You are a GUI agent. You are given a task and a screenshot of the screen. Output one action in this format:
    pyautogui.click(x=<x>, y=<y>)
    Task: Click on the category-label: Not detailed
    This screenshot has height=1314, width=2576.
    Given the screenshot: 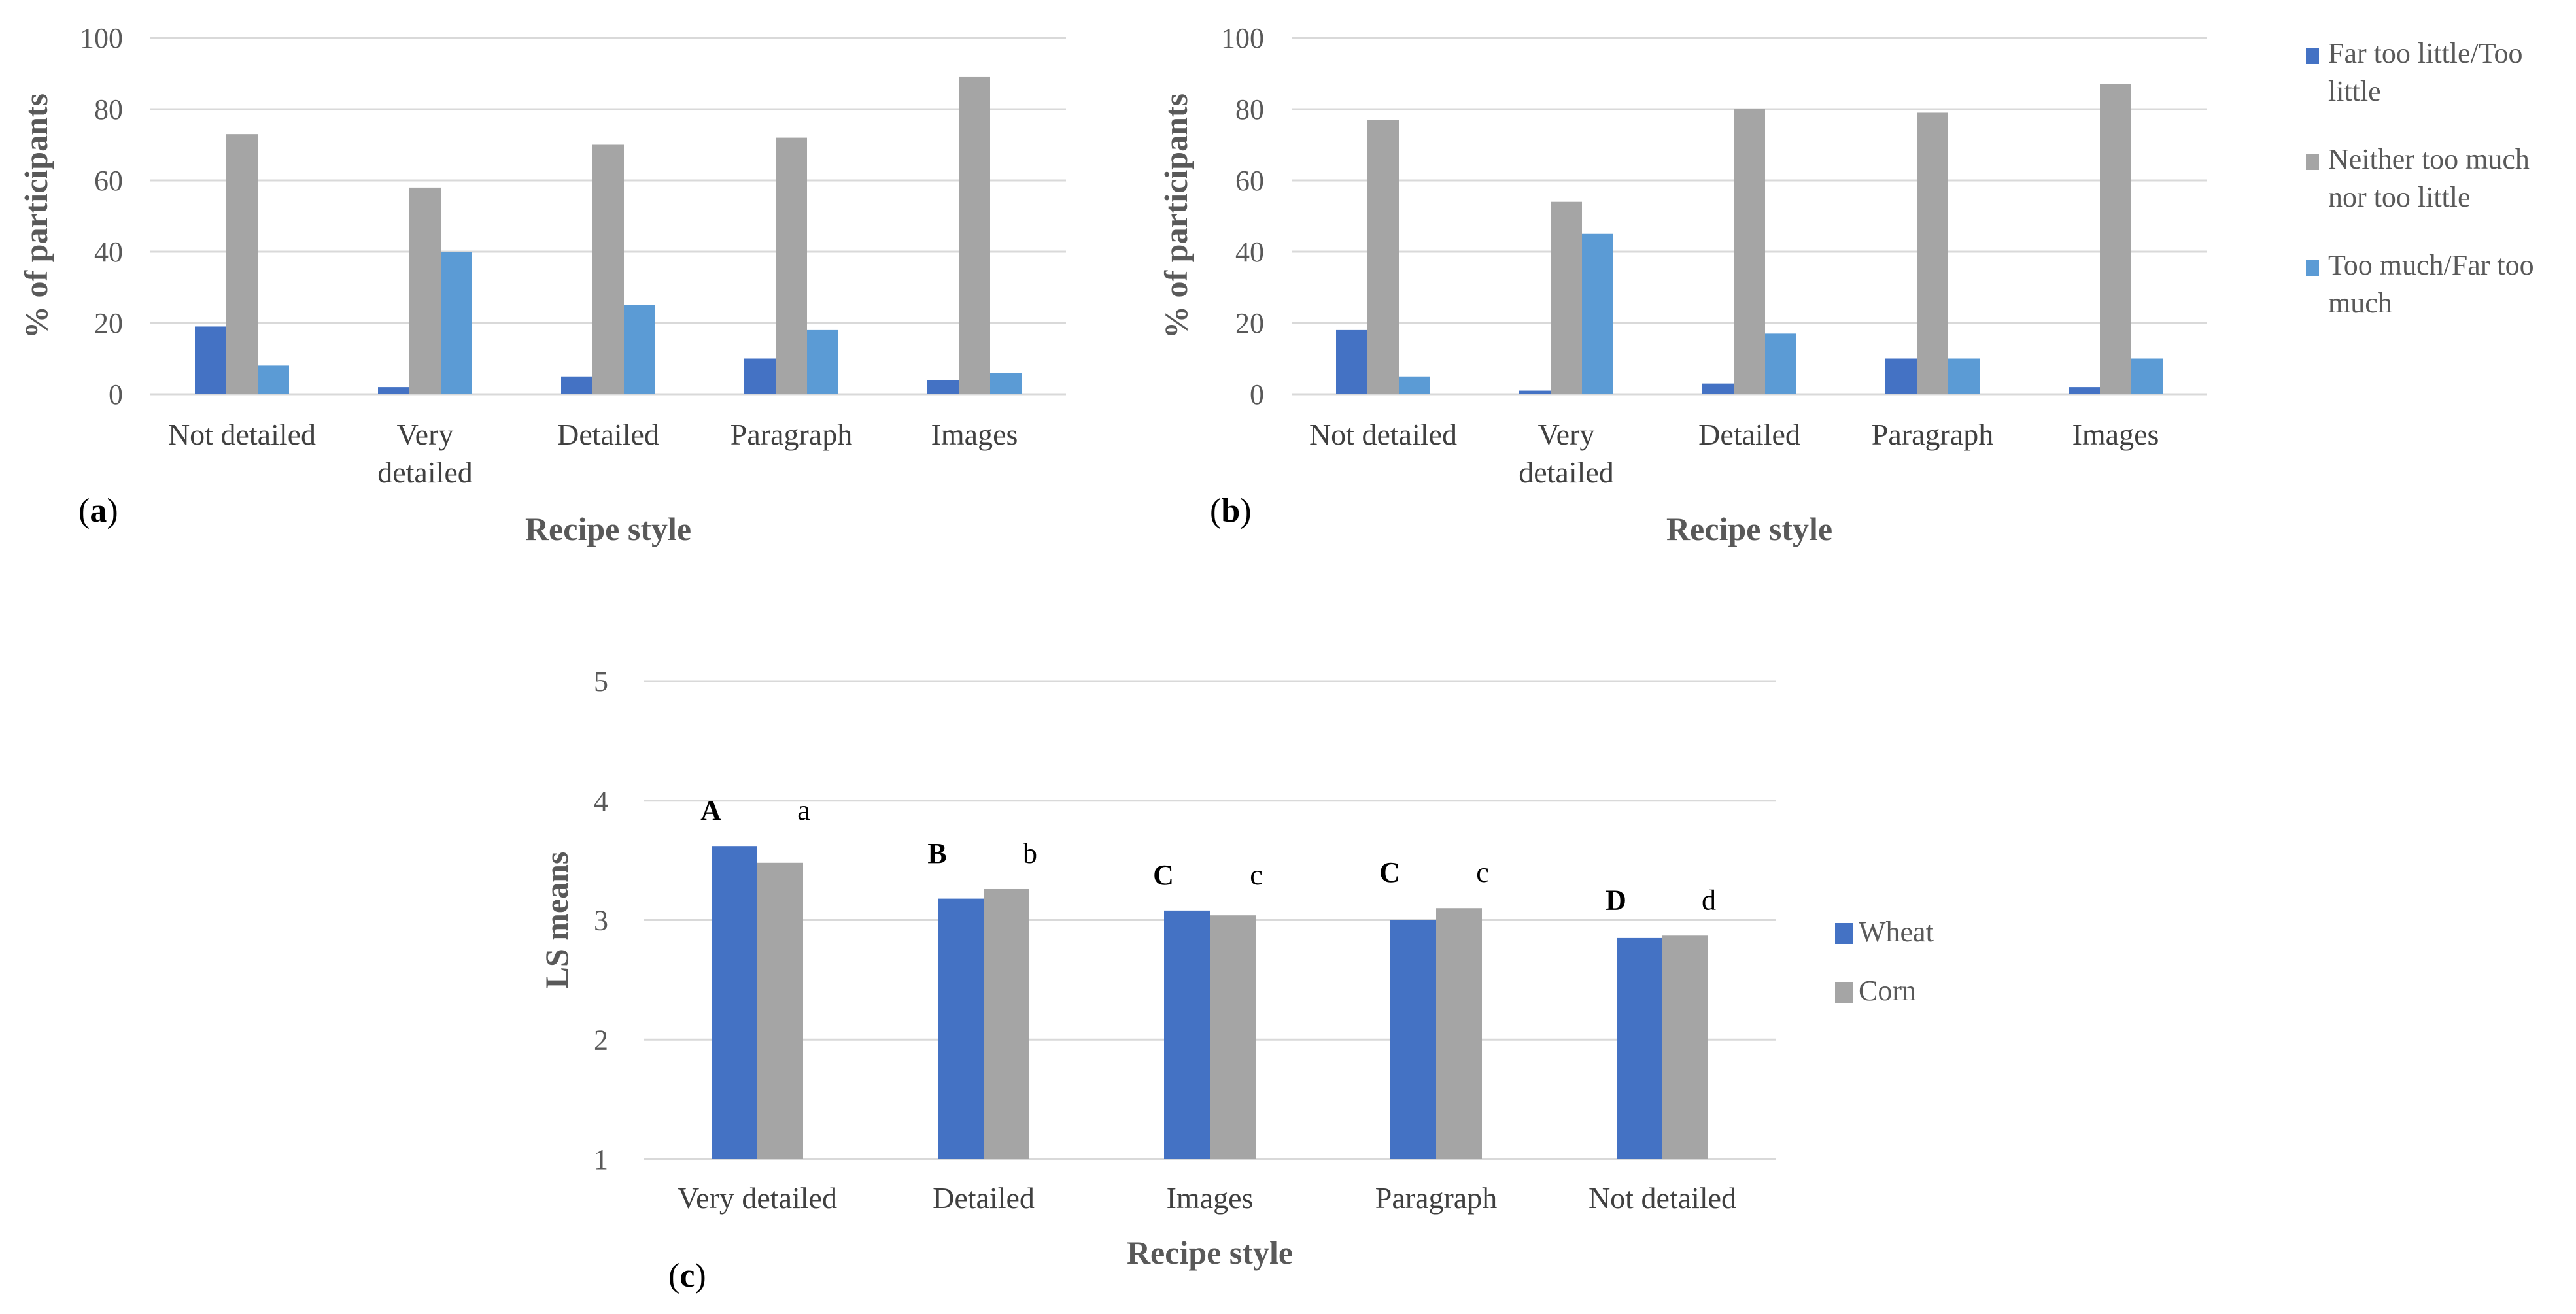 What is the action you would take?
    pyautogui.click(x=242, y=434)
    